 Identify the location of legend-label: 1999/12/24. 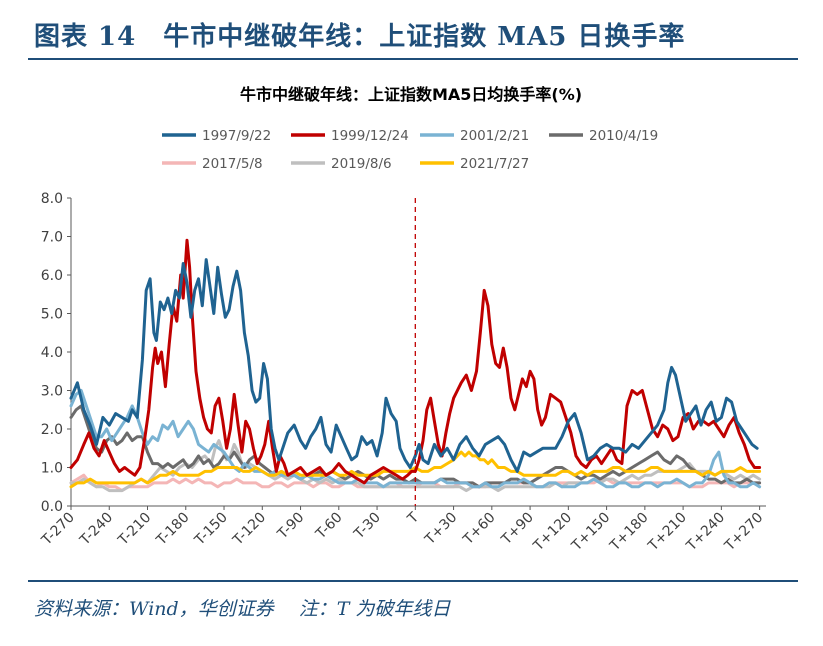
(370, 136).